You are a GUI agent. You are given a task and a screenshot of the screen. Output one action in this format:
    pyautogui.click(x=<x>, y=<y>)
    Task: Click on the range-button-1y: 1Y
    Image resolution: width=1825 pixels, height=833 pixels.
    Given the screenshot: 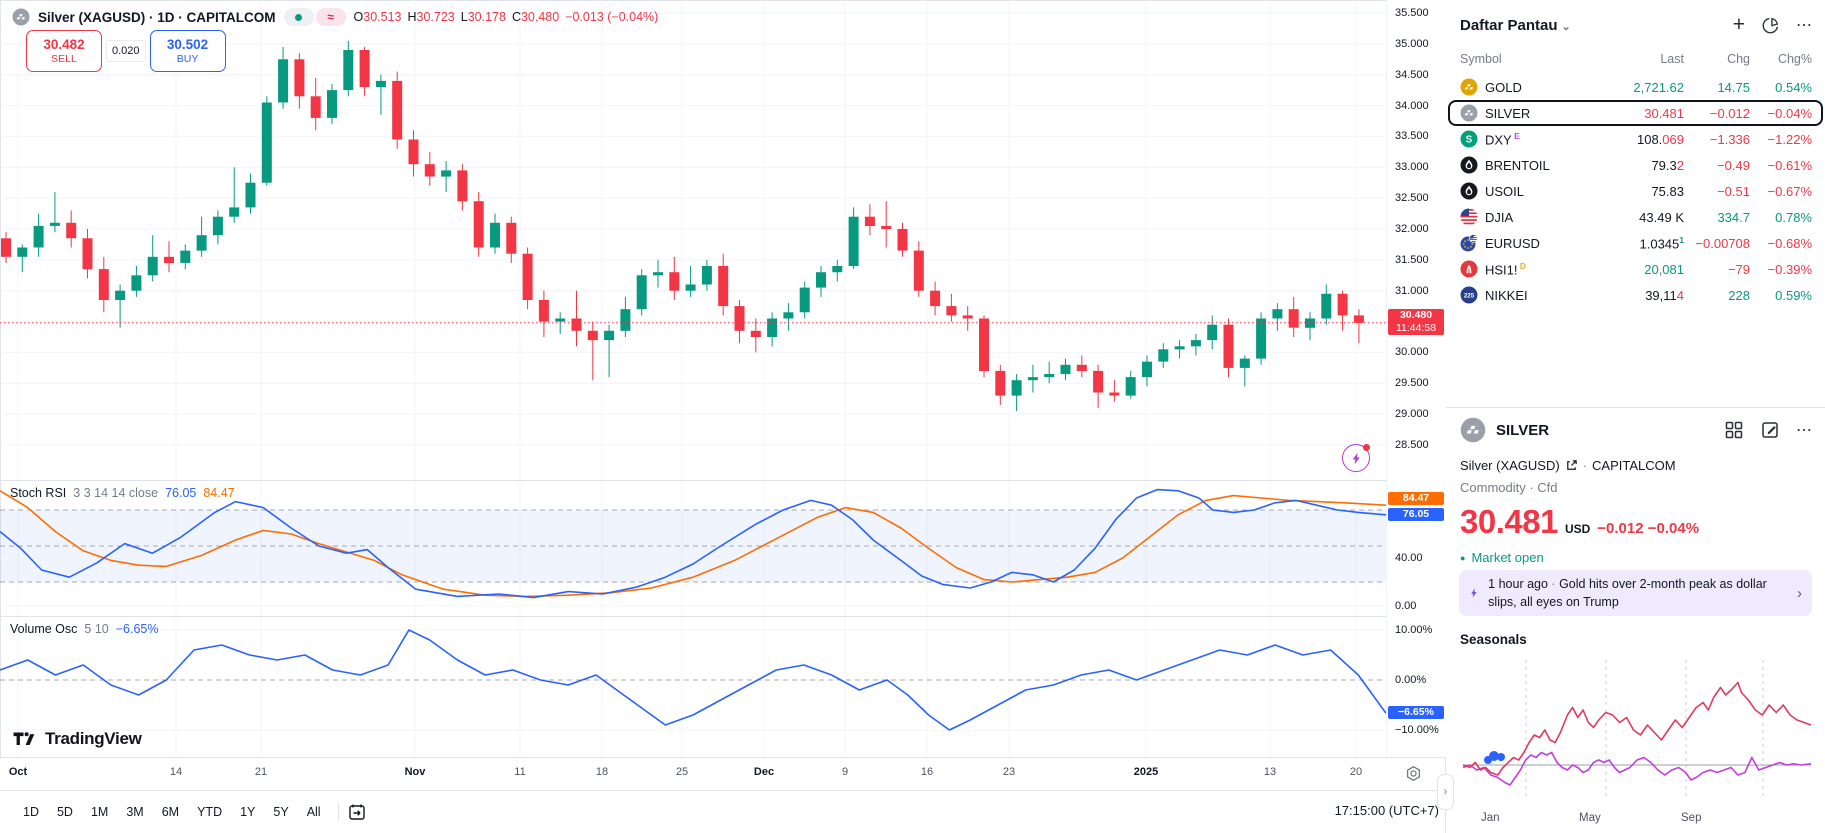 What is the action you would take?
    pyautogui.click(x=247, y=812)
    